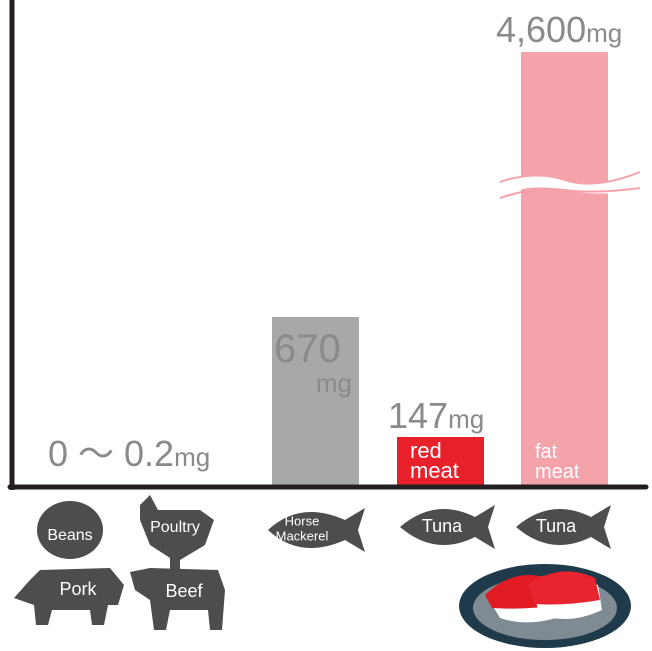 The height and width of the screenshot is (651, 652). I want to click on axis-break-line, so click(570, 185).